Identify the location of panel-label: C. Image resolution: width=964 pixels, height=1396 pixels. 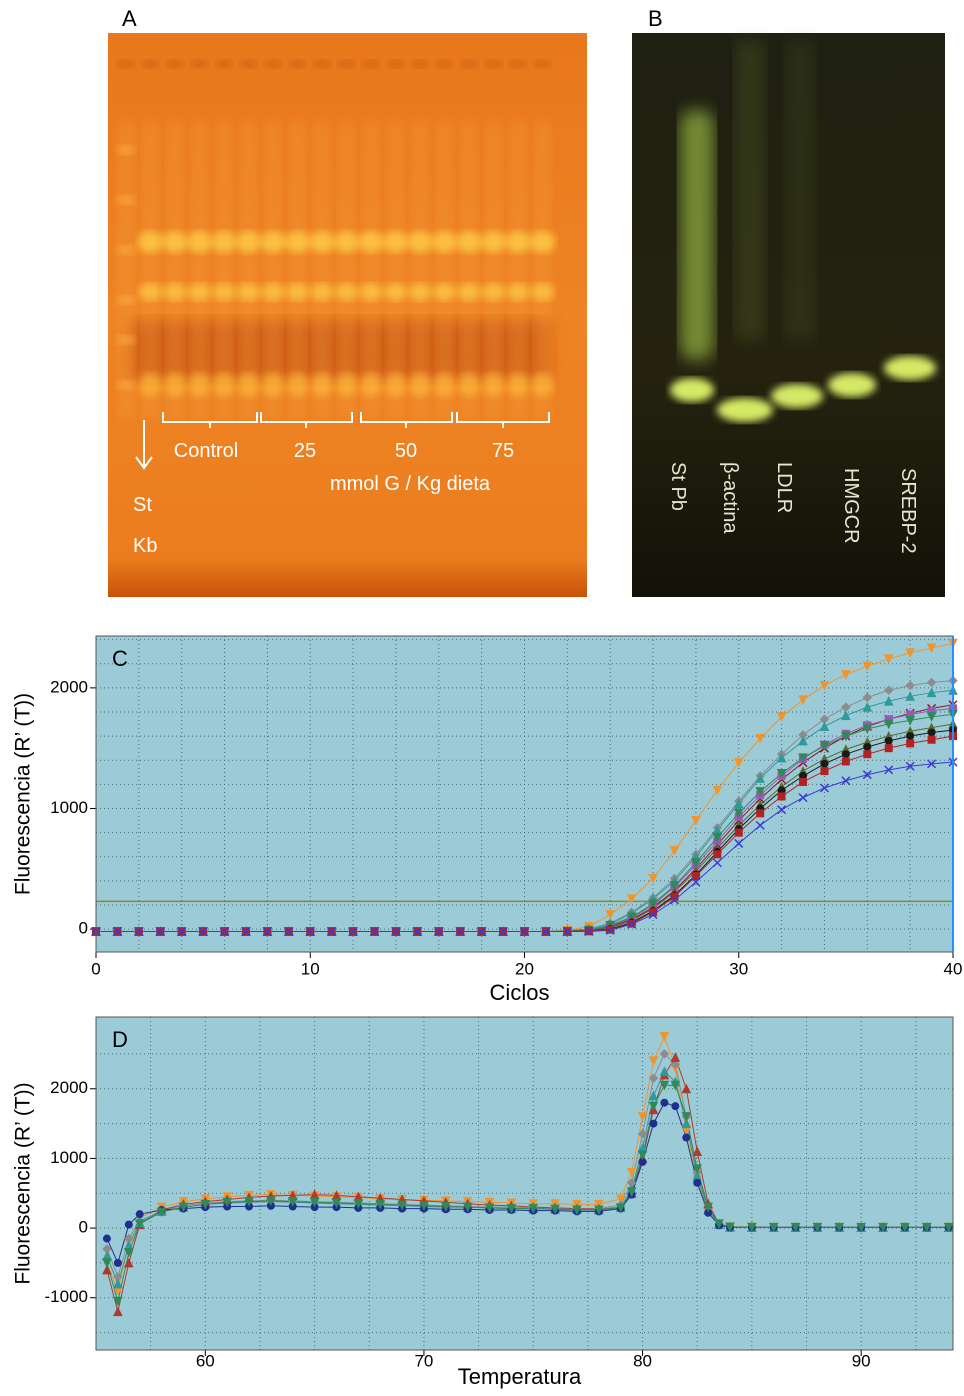
(120, 658).